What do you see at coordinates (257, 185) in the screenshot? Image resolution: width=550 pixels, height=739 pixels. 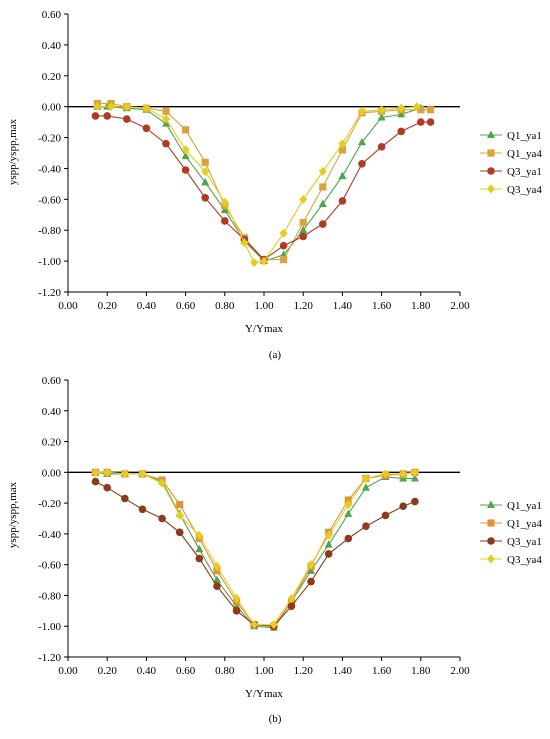 I see `series-q3-ya4` at bounding box center [257, 185].